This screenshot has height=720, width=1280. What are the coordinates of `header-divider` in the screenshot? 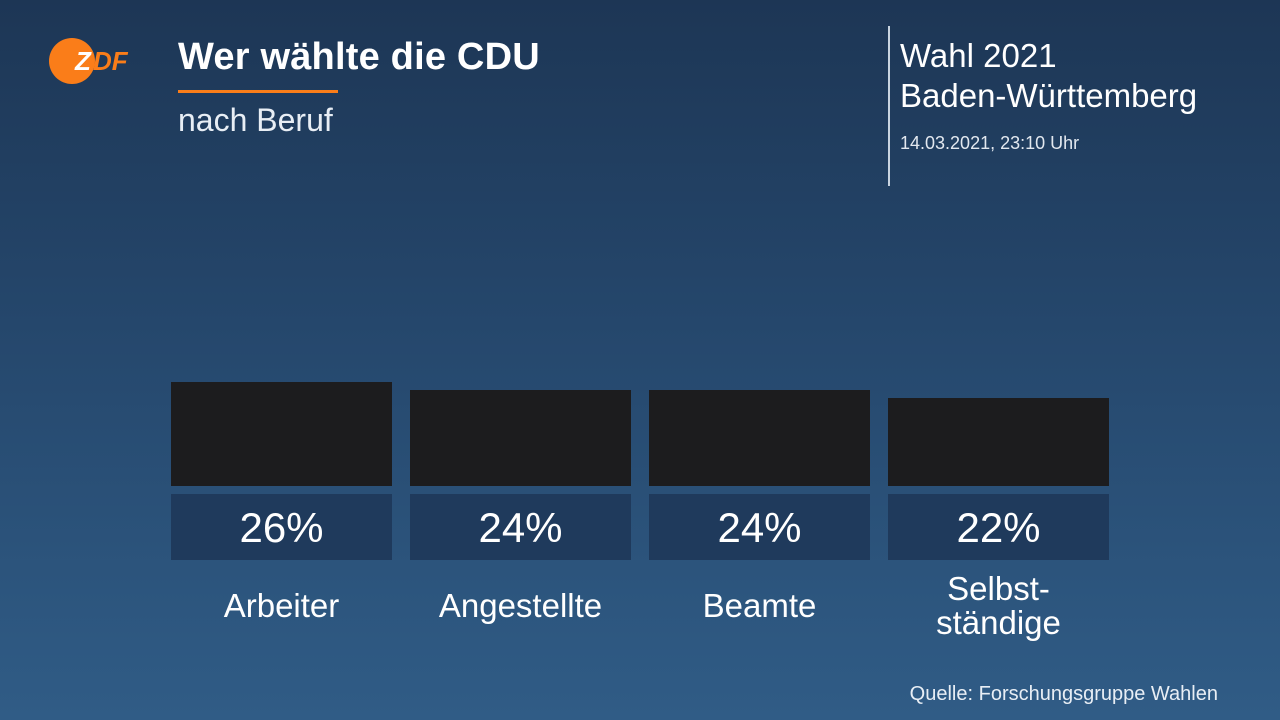 It's located at (889, 106).